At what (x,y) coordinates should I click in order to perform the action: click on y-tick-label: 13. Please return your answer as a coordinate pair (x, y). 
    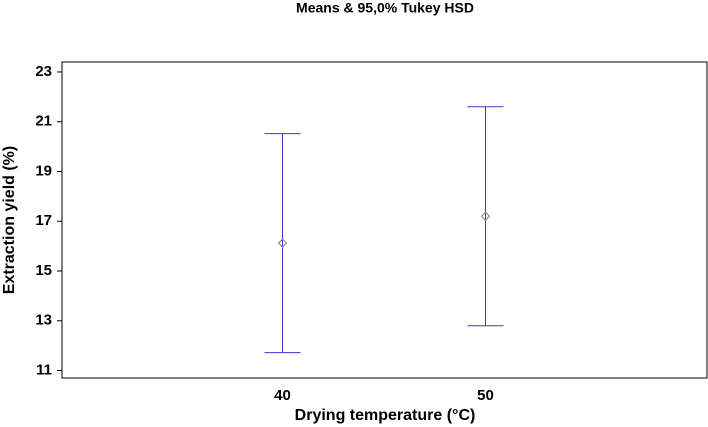
    Looking at the image, I should click on (43, 320).